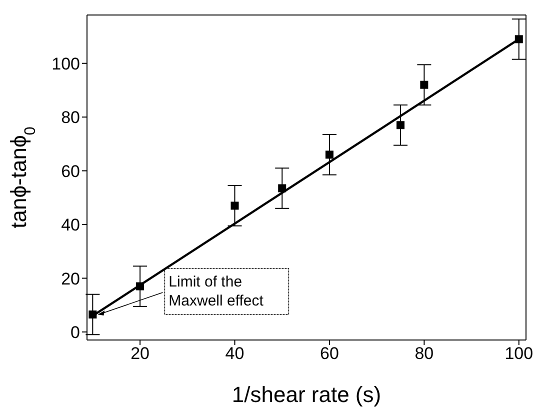 This screenshot has height=408, width=545. I want to click on x-tick-label: 40, so click(234, 354).